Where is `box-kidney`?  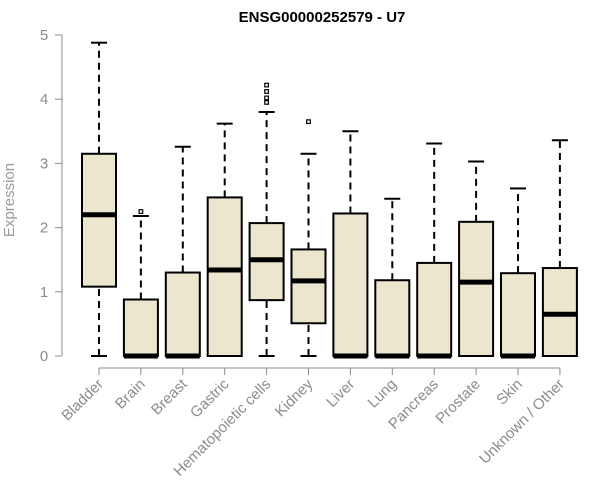 box-kidney is located at coordinates (308, 238).